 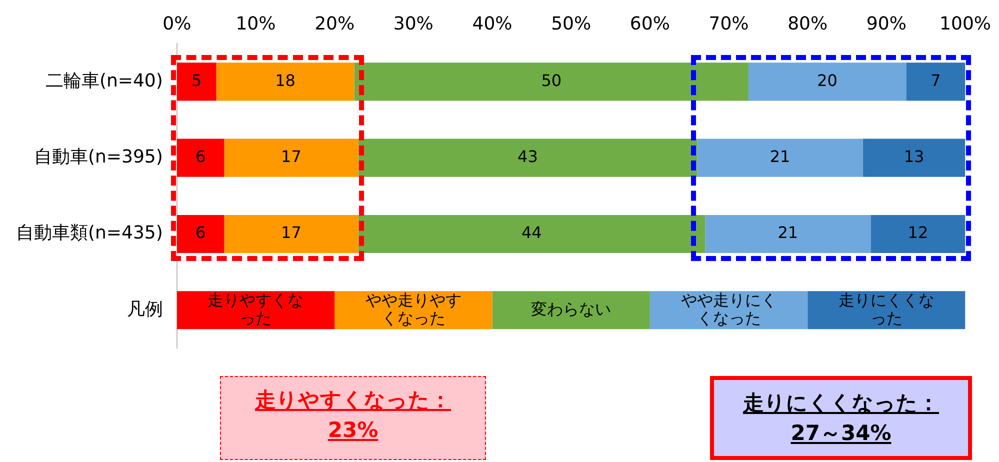 I want to click on data-label: 5, so click(x=197, y=80).